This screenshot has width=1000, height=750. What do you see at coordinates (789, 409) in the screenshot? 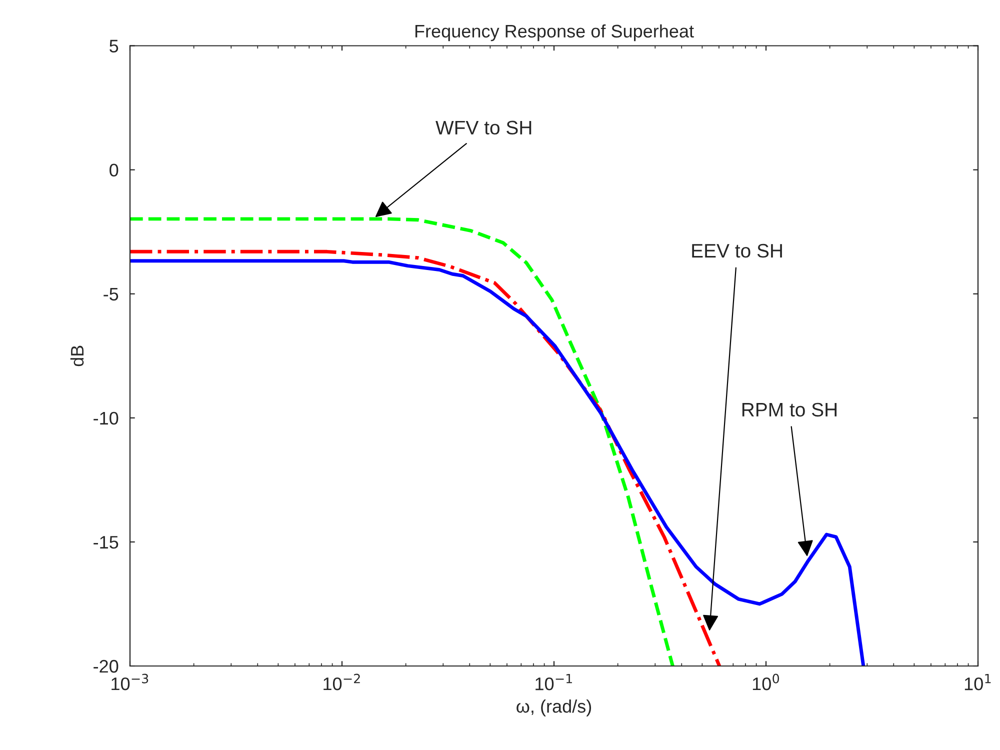
I see `annotation: RPM to SH` at bounding box center [789, 409].